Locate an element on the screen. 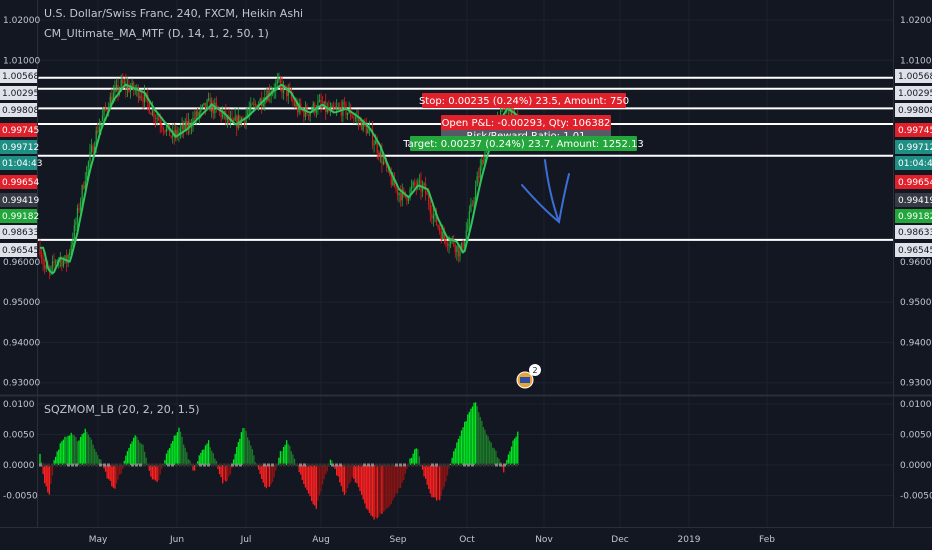 The height and width of the screenshot is (550, 932). ma-legend: CM_Ultimate_MA_MTF (D, 14, 1, 2, 50, 1) is located at coordinates (156, 33).